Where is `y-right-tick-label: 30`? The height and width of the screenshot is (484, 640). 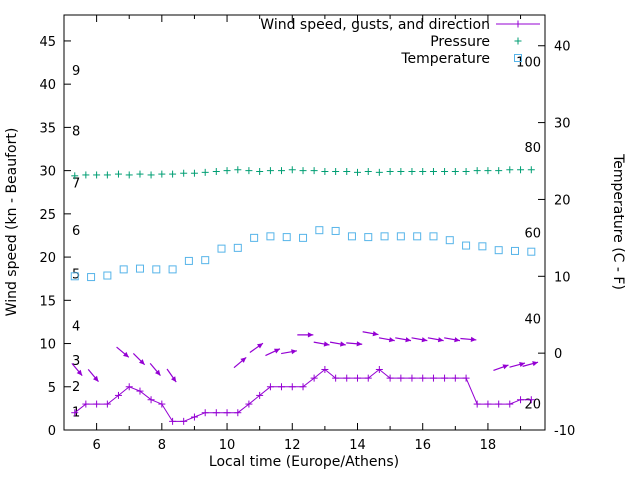
y-right-tick-label: 30 is located at coordinates (562, 124).